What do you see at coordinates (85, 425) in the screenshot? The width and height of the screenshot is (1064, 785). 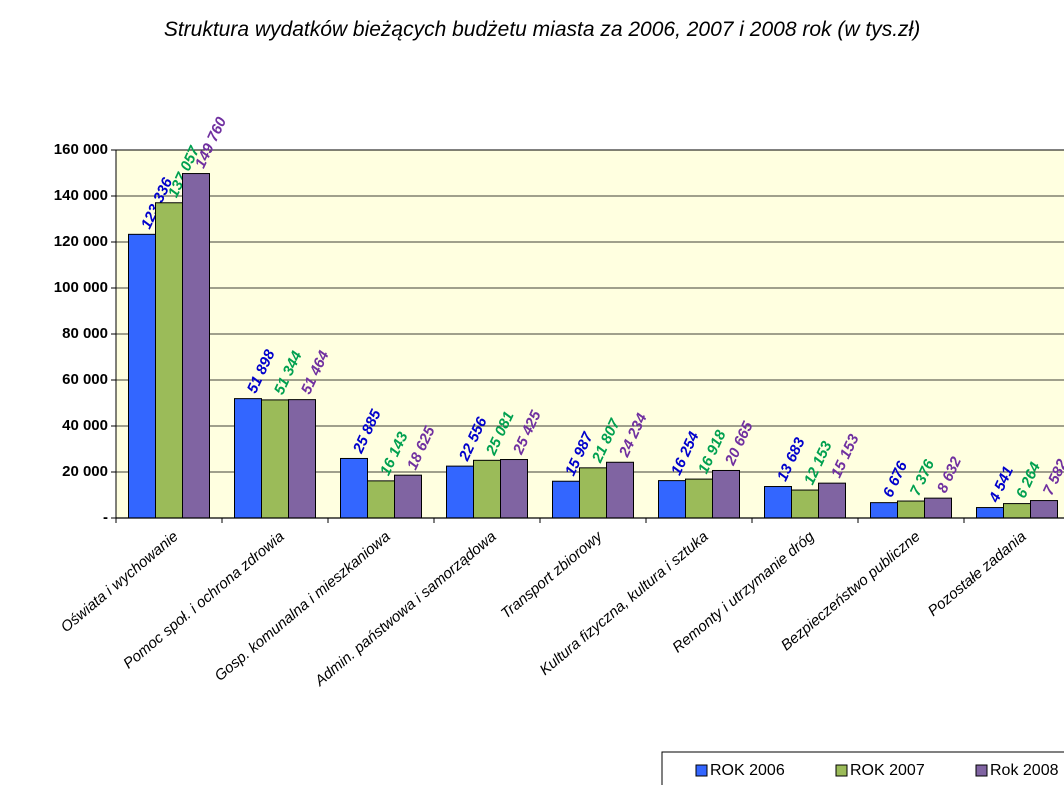 I see `y-tick-label: 40 000` at bounding box center [85, 425].